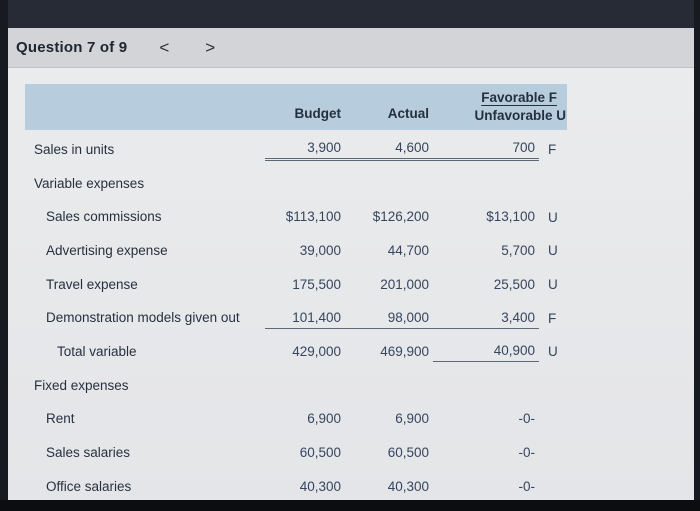 The height and width of the screenshot is (511, 700). What do you see at coordinates (408, 453) in the screenshot?
I see `actual-cell: 60,500` at bounding box center [408, 453].